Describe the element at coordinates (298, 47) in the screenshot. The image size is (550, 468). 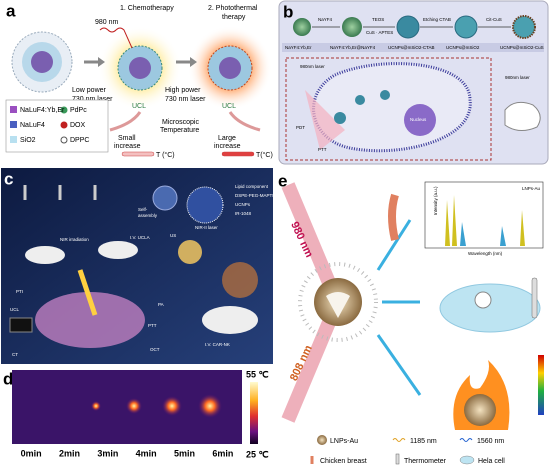
I see `text: NaYF4:Yb,Er` at that location.